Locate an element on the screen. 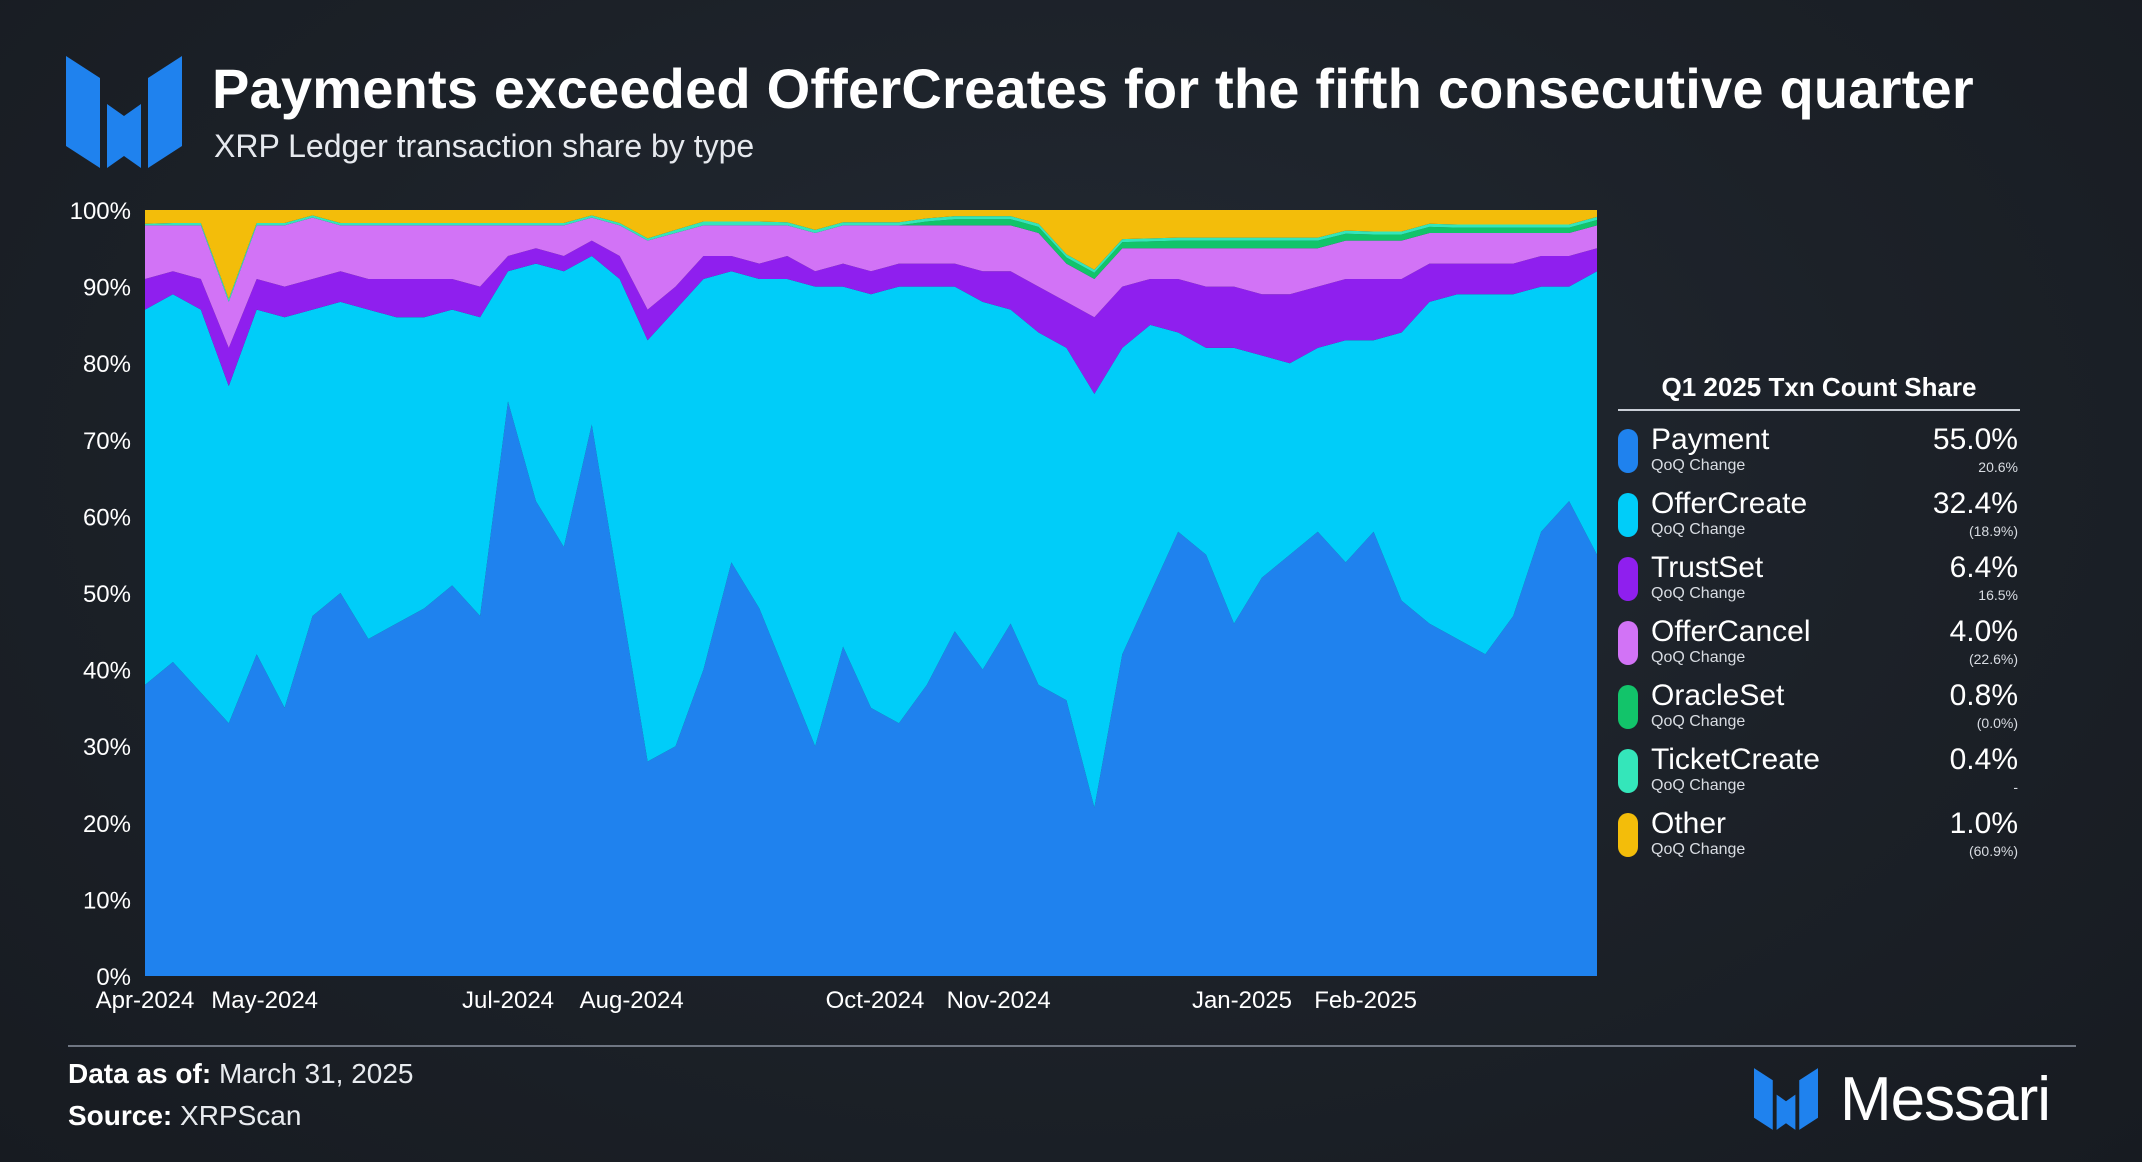  area-offercancel is located at coordinates (871, 282).